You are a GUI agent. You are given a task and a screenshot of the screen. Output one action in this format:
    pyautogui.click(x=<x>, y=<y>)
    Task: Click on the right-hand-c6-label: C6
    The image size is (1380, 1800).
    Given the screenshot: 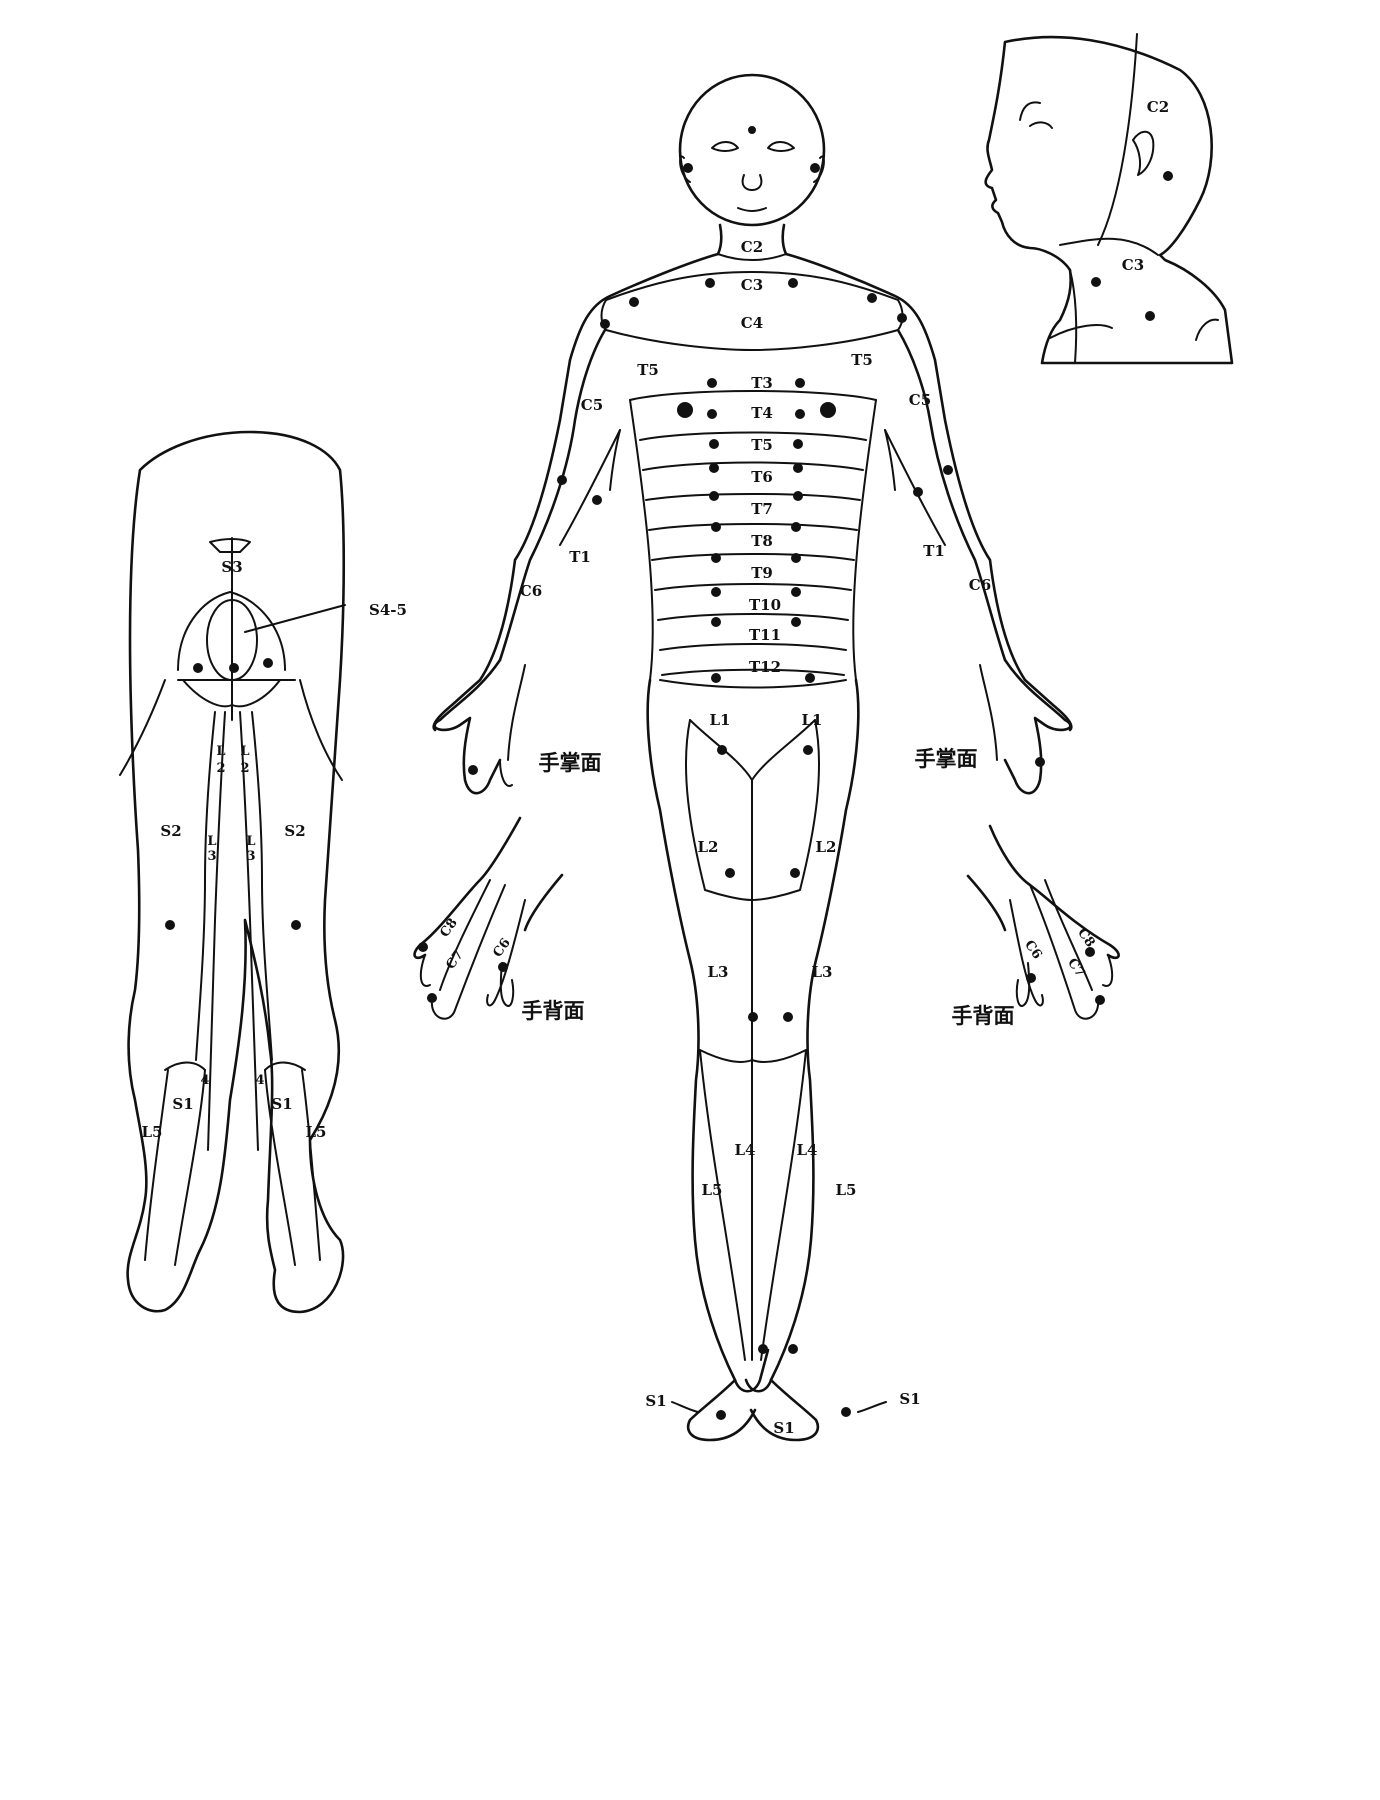 What is the action you would take?
    pyautogui.click(x=1032, y=950)
    